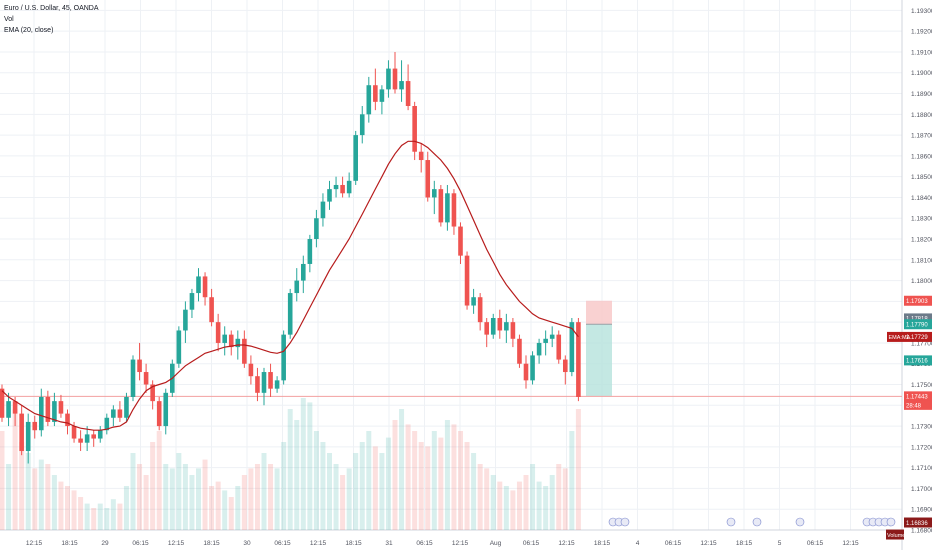  Describe the element at coordinates (290, 464) in the screenshot. I see `volume-bars` at that location.